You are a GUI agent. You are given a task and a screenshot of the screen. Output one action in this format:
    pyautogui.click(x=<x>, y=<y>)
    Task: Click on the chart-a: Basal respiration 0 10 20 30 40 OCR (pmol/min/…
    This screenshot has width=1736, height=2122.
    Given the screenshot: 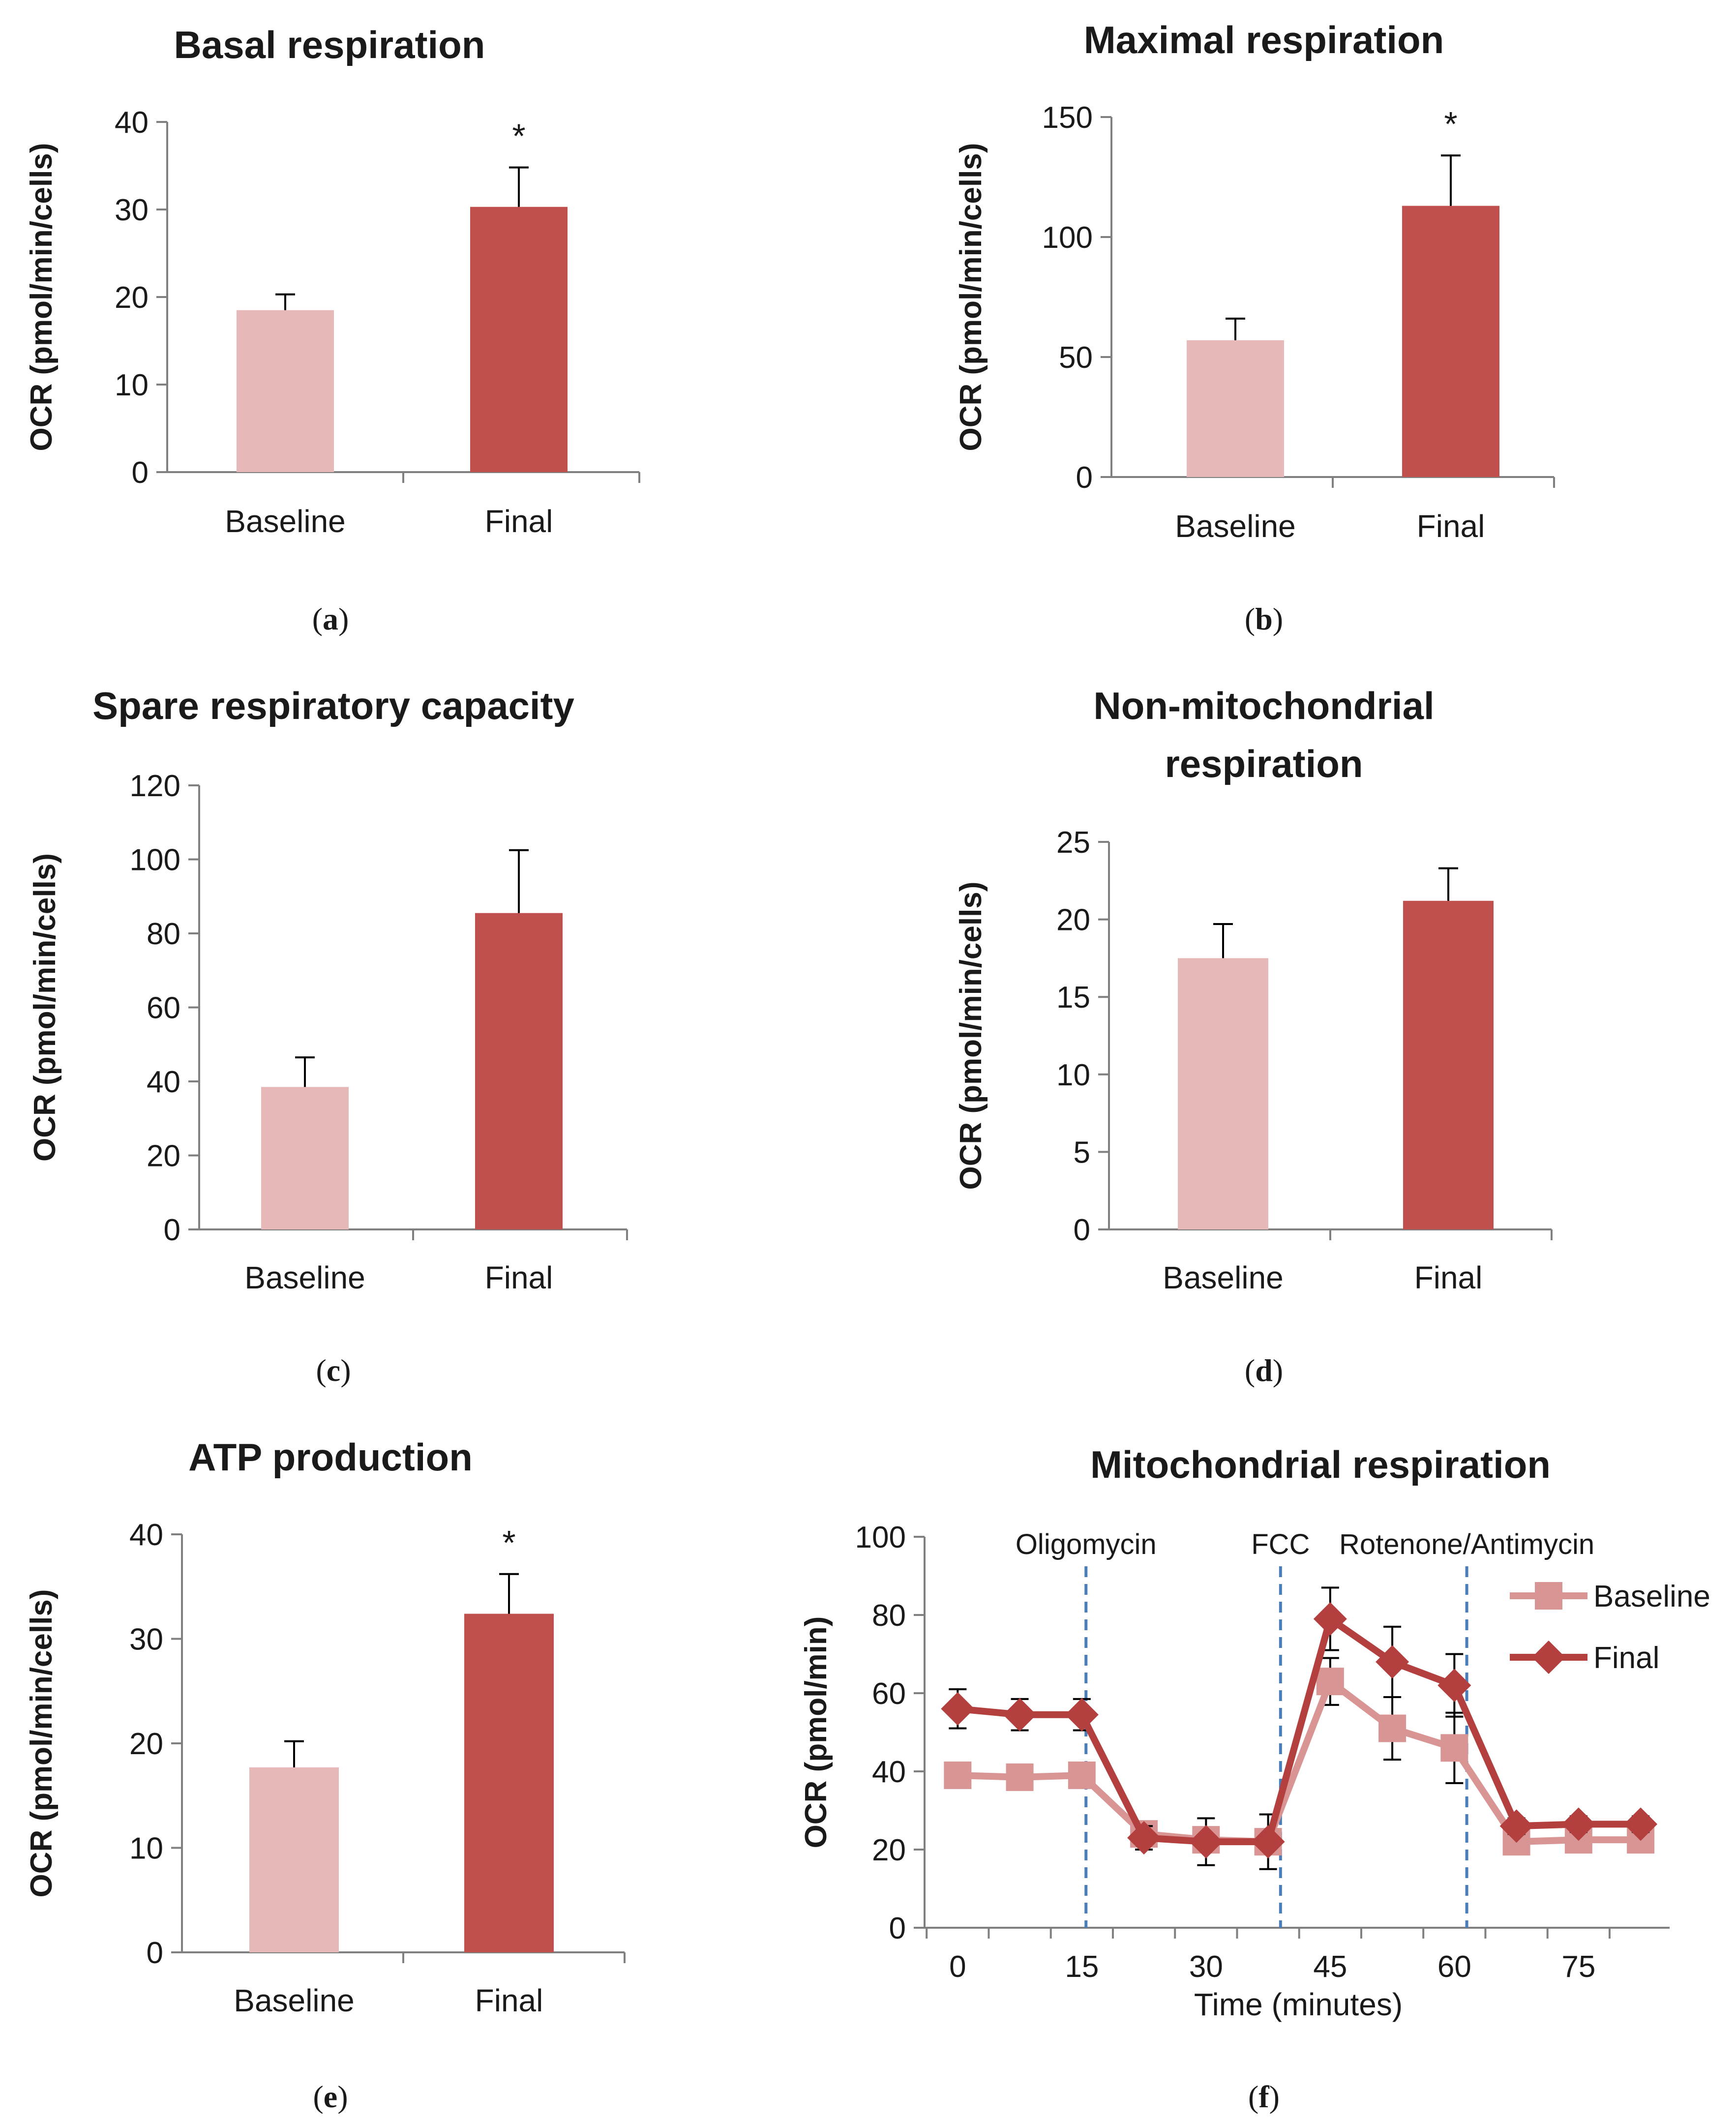 What is the action you would take?
    pyautogui.click(x=332, y=329)
    